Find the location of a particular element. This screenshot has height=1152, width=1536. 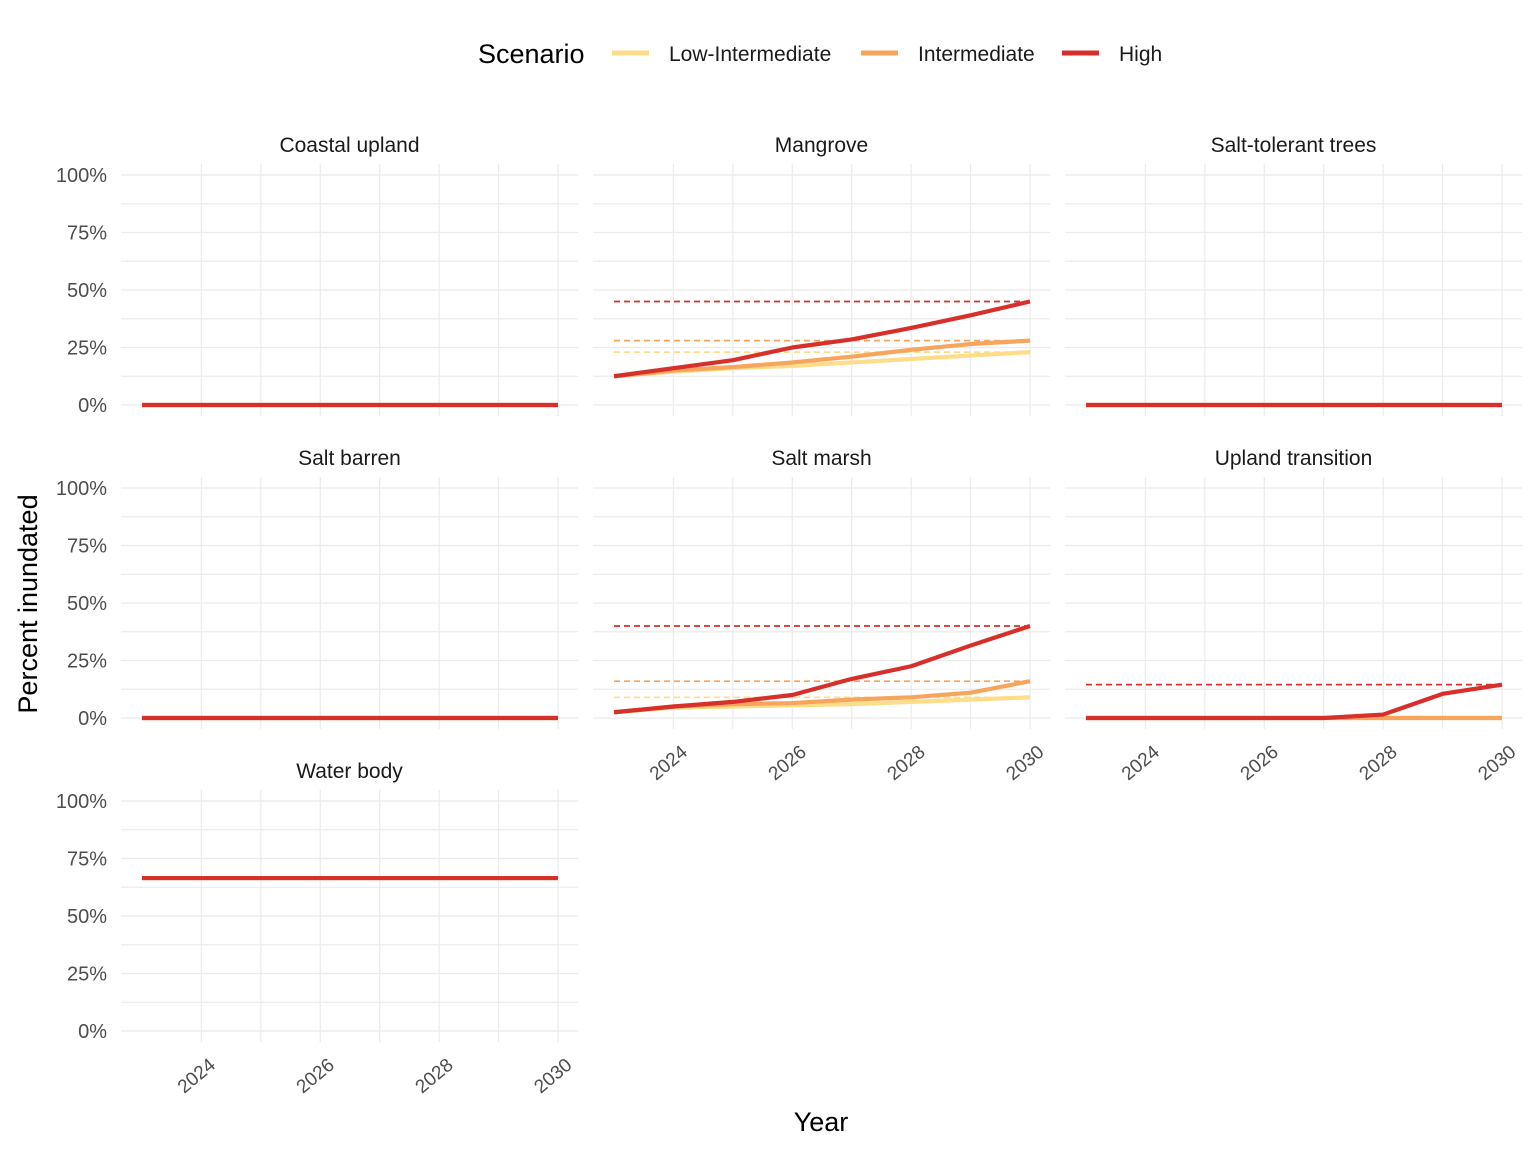

y-axis-title: Percent inundated is located at coordinates (28, 603).